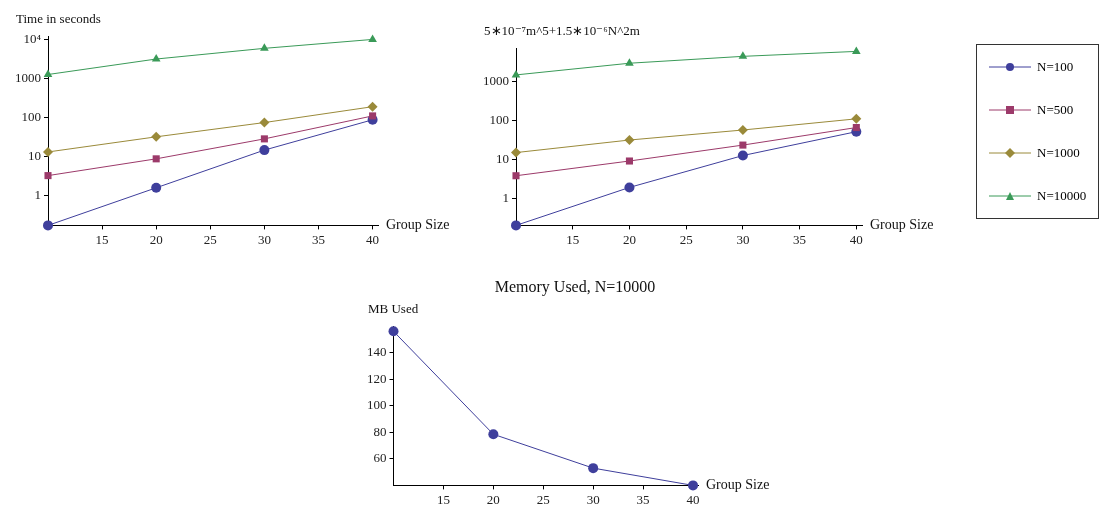 Image resolution: width=1106 pixels, height=515 pixels. I want to click on y-axis-title: 5∗10⁻⁷m^5+1.5∗10⁻⁶N^2m, so click(562, 30).